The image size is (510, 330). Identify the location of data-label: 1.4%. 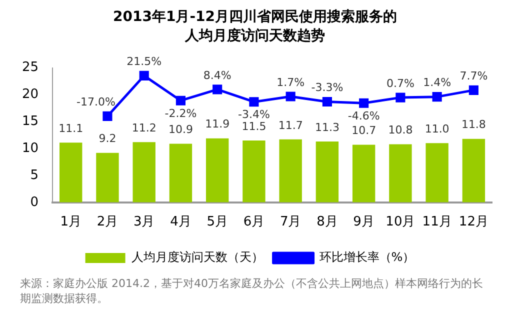
(437, 83).